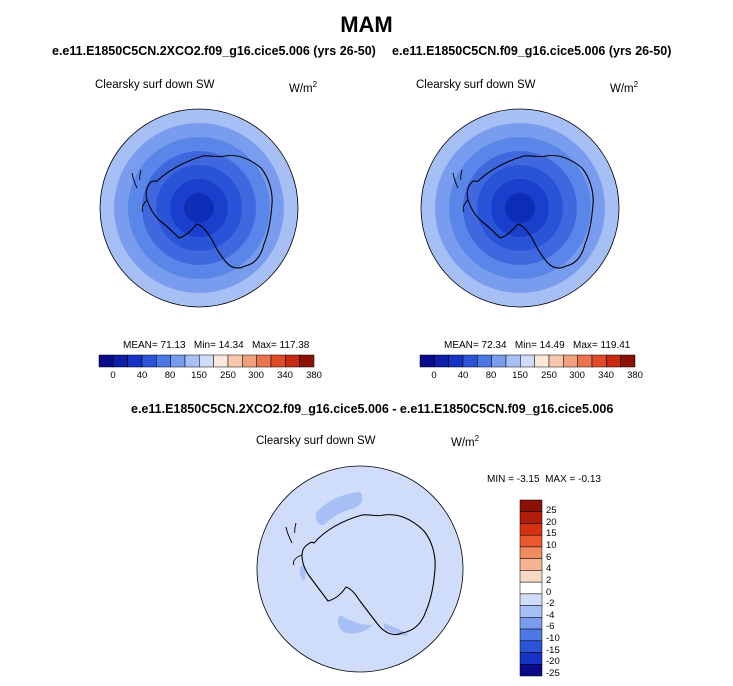  What do you see at coordinates (476, 85) in the screenshot?
I see `panel2-variable-label: Clearsky surf down SW` at bounding box center [476, 85].